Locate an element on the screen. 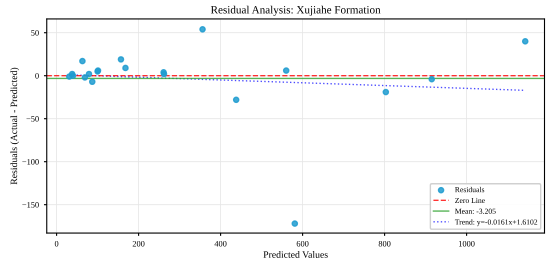 This screenshot has width=550, height=271. chart-title: Residual Analysis: Xujiahe Formation is located at coordinates (295, 11).